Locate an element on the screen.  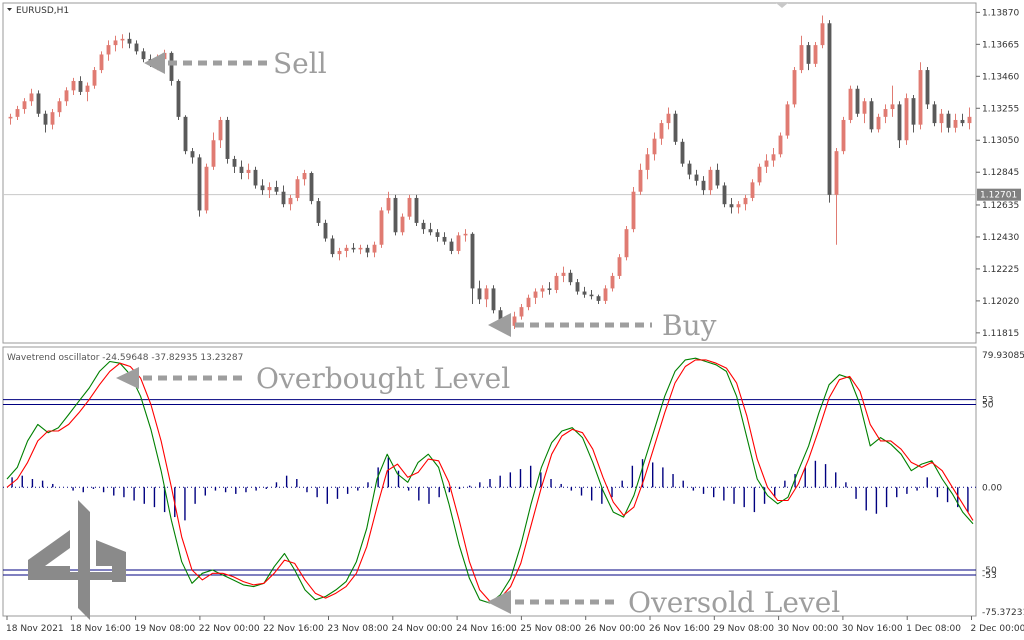
price-tick-label: 1.12430 is located at coordinates (1000, 238).